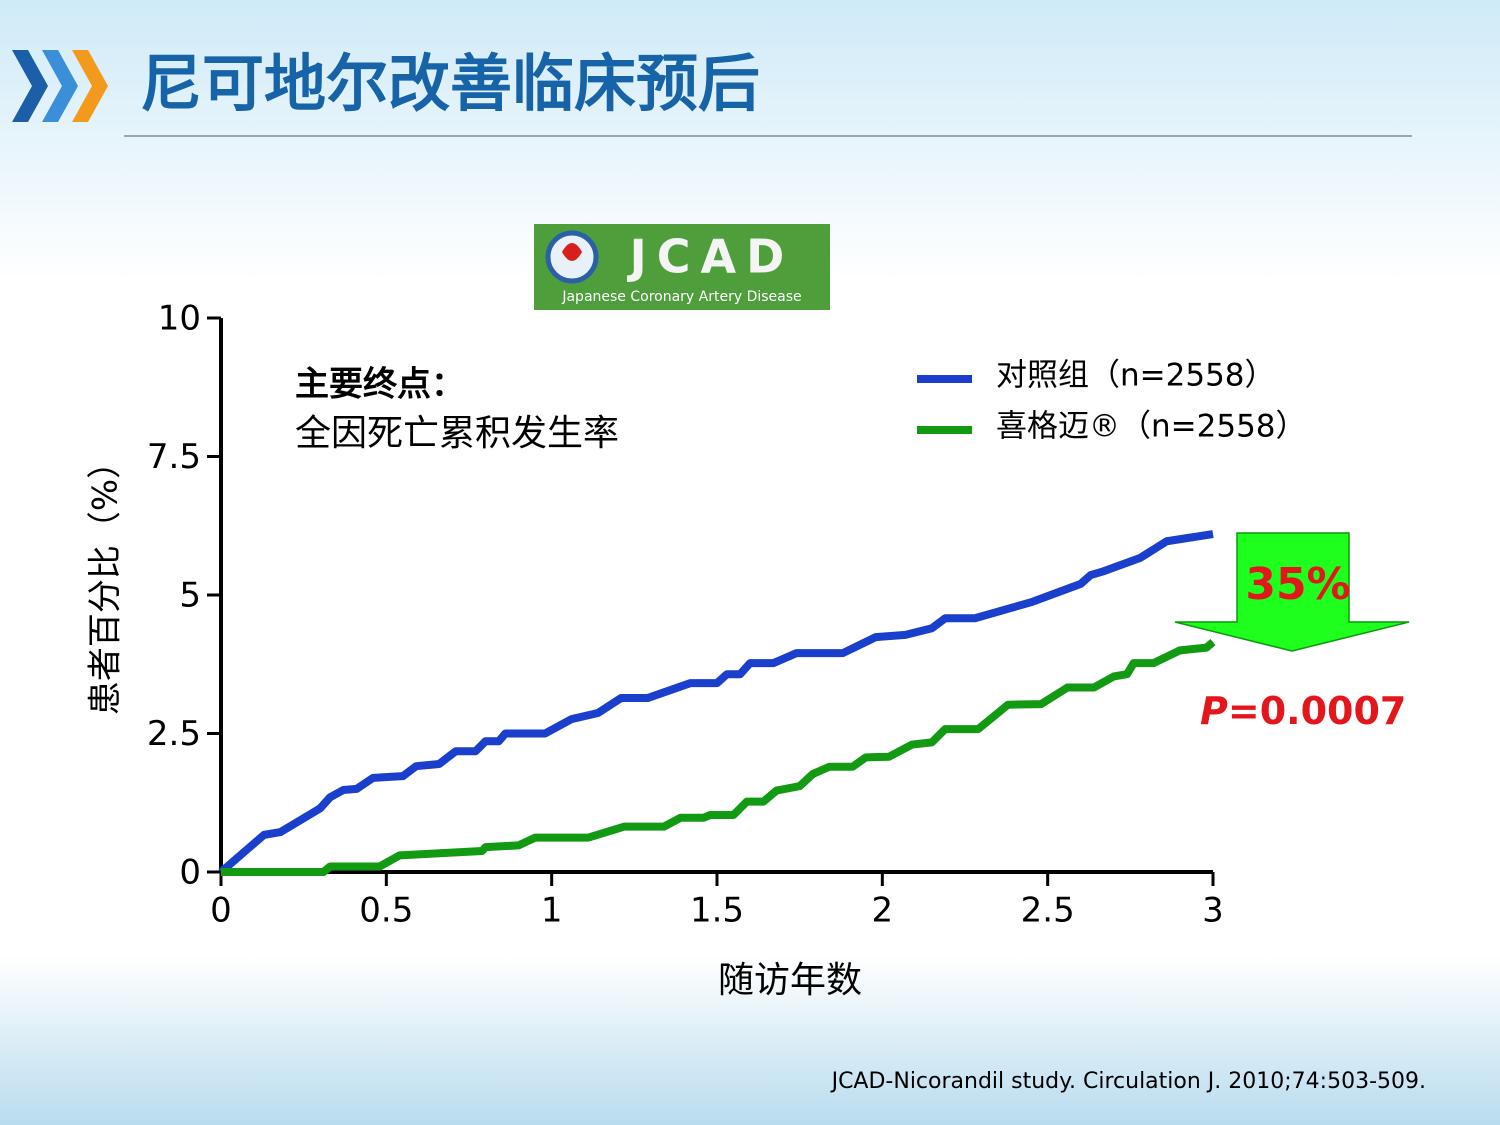 The image size is (1500, 1125). Describe the element at coordinates (380, 385) in the screenshot. I see `endpoint-heading: 主要终点：` at that location.